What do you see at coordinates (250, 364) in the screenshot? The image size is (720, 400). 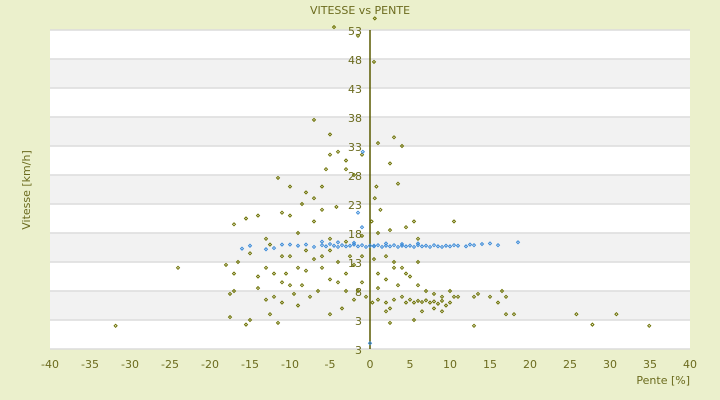 I see `x-tick-label: -15` at bounding box center [250, 364].